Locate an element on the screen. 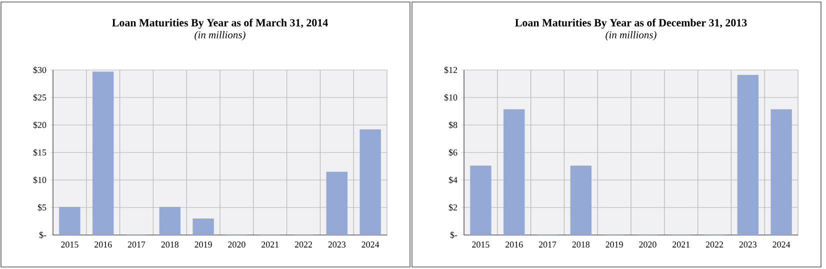 This screenshot has height=269, width=826. chart-title: Loan Maturities By Year as of December 31, 2013 is located at coordinates (631, 23).